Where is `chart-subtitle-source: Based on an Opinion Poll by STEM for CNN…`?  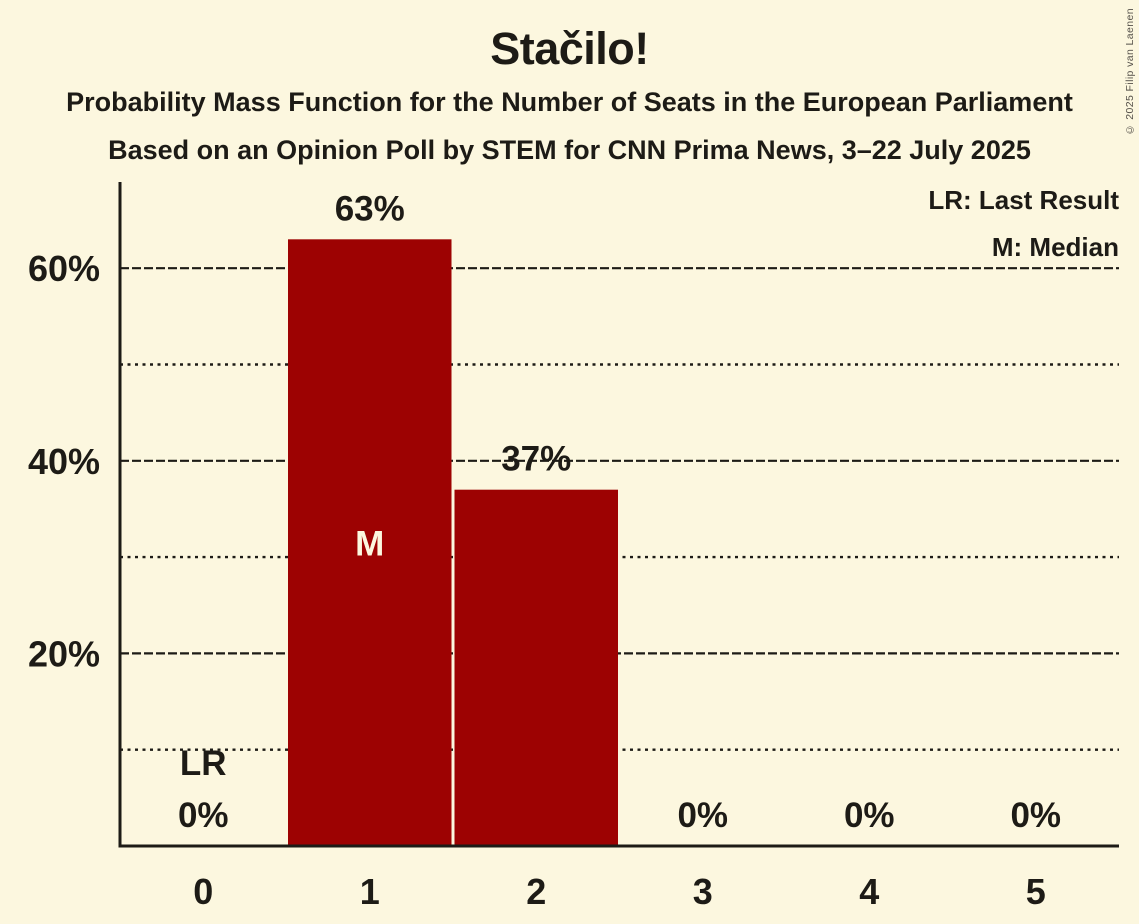 chart-subtitle-source: Based on an Opinion Poll by STEM for CNN… is located at coordinates (569, 150).